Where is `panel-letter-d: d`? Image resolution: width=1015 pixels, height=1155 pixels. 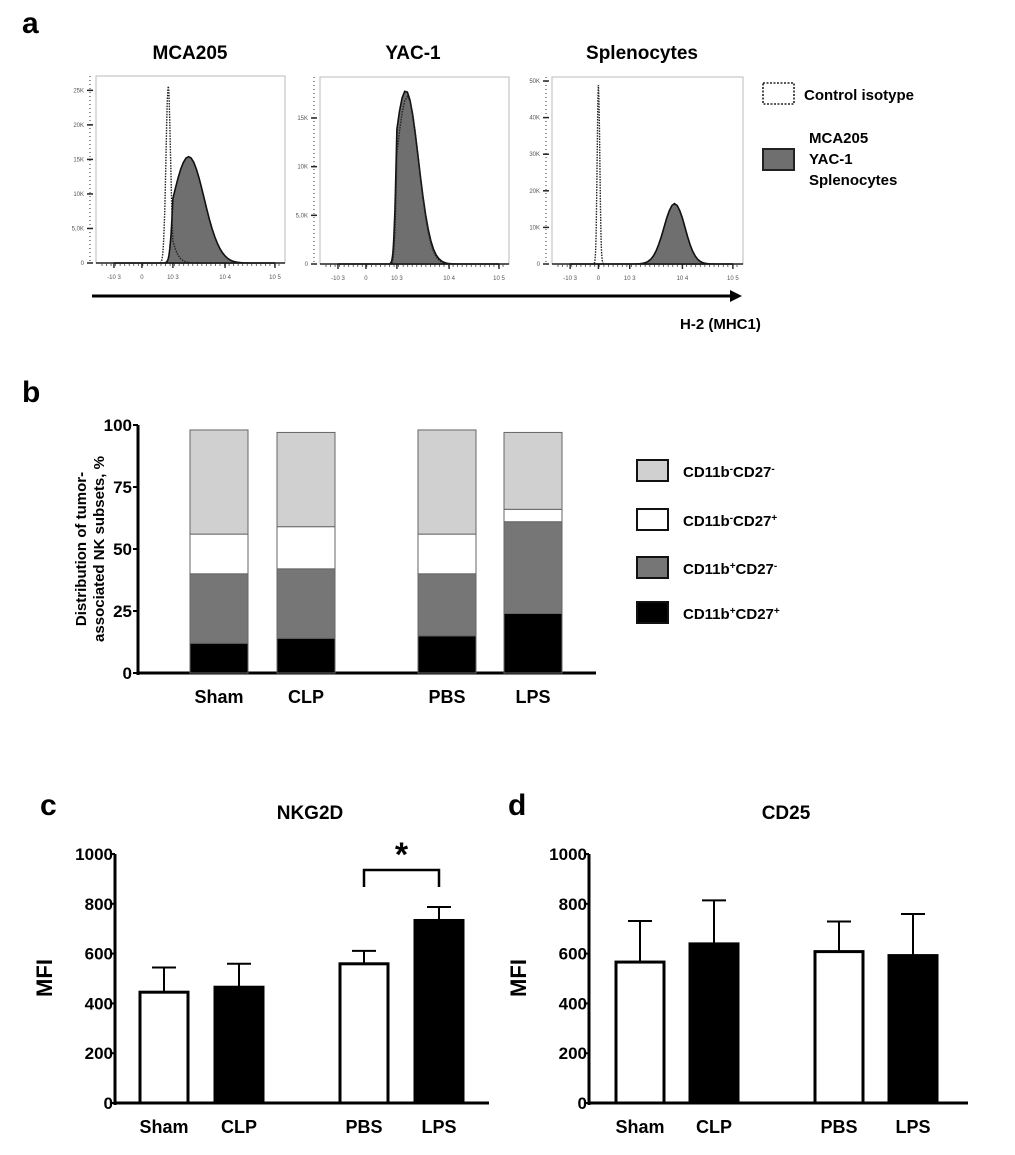
panel-letter-d: d is located at coordinates (517, 805).